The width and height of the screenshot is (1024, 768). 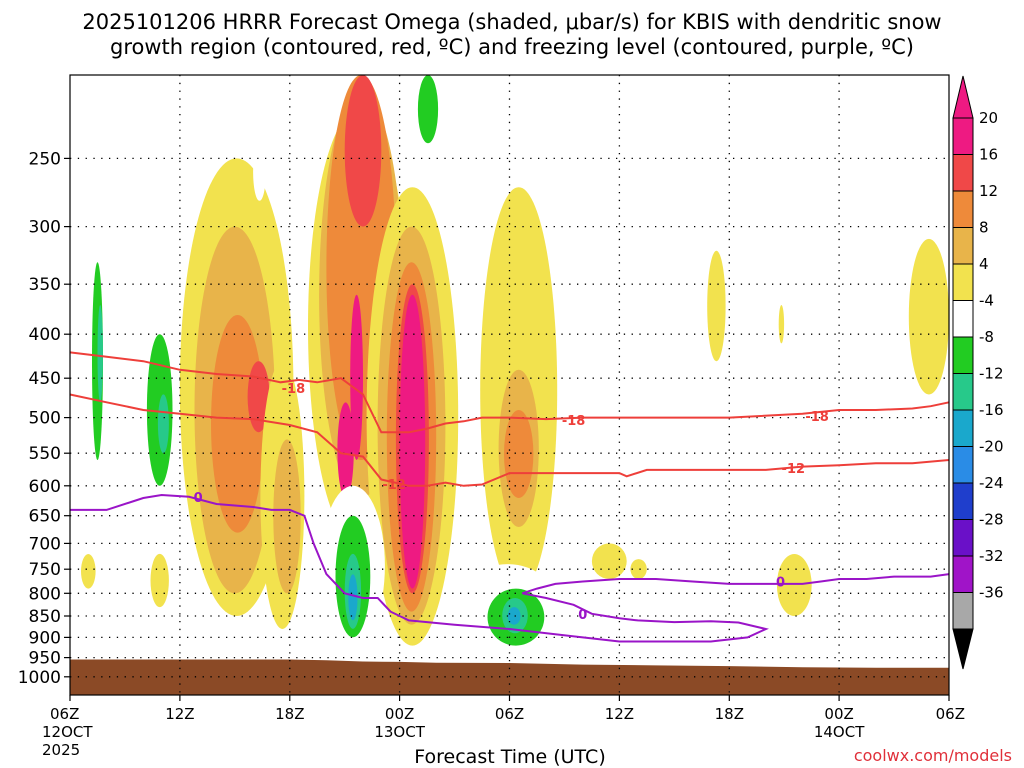 I want to click on colorbar-label: -32, so click(x=991, y=556).